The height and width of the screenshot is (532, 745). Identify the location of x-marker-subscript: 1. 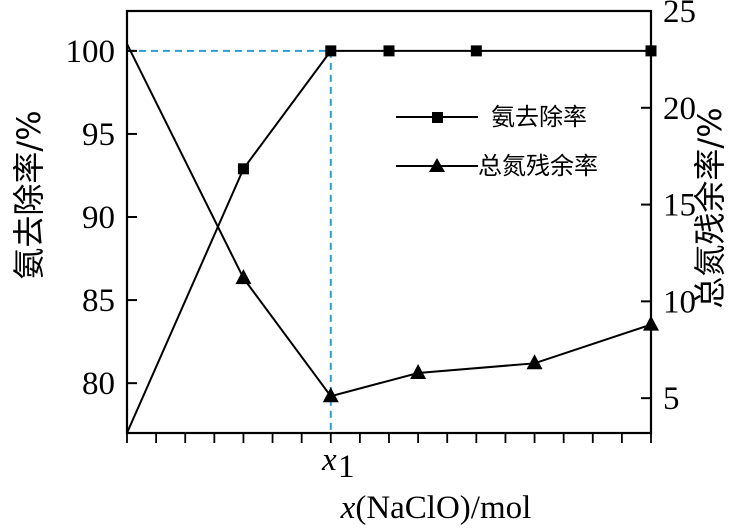
(346, 467).